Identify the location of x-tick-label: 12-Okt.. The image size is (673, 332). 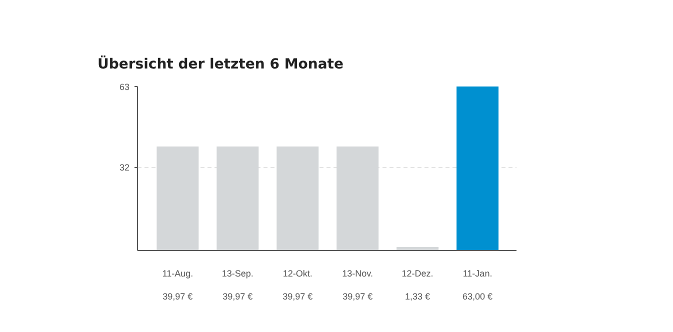
(297, 273).